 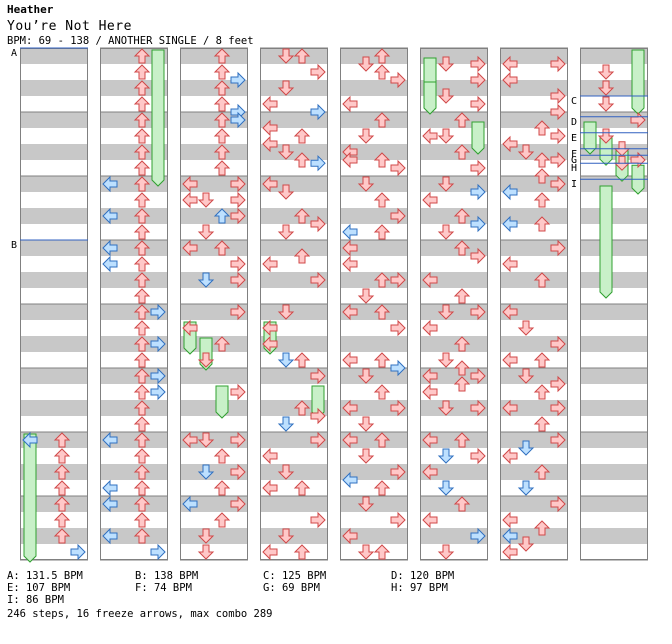 What do you see at coordinates (14, 245) in the screenshot?
I see `bpm-change-label: B` at bounding box center [14, 245].